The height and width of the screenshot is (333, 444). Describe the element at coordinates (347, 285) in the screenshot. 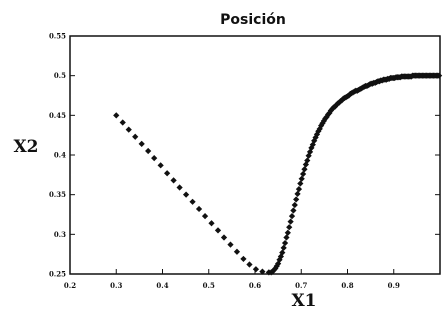

I see `x-tick-label: 0.8` at that location.